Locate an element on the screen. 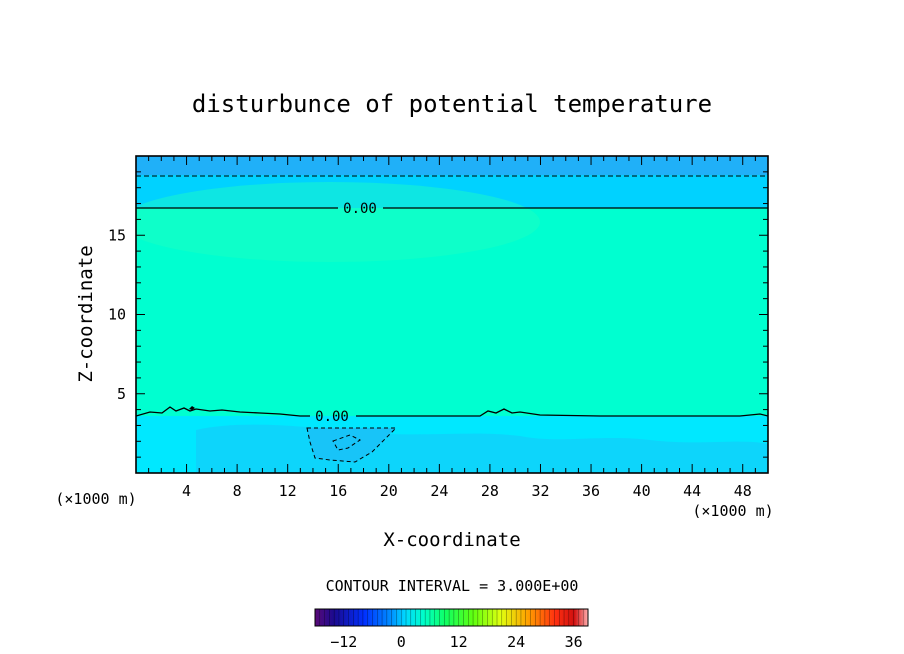 This screenshot has width=904, height=654. upper-layer-band is located at coordinates (452, 192).